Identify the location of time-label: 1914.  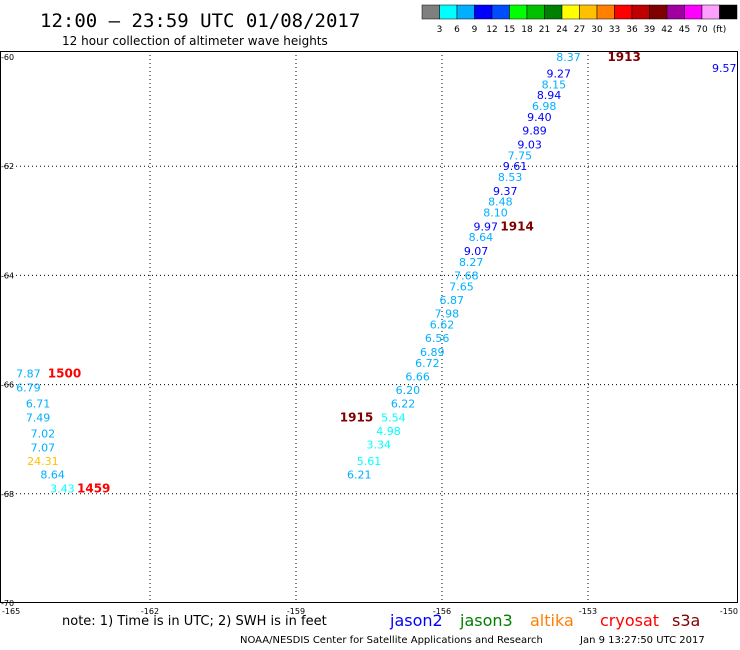
(516, 226).